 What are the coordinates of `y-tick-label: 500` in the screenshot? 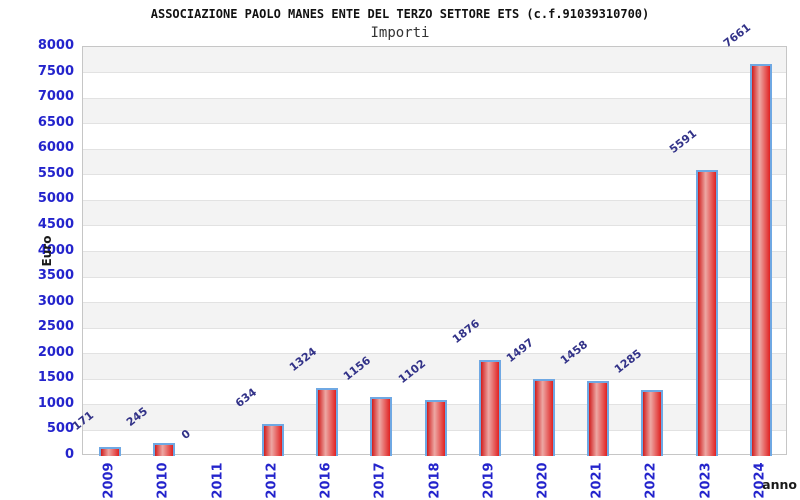 It's located at (60, 429).